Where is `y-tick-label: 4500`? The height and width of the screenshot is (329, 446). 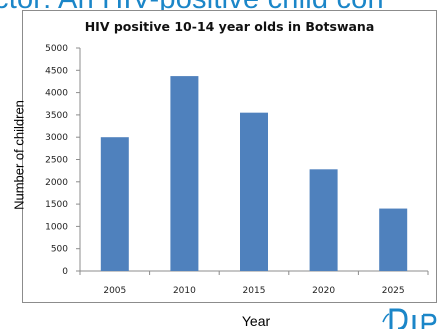
y-tick-label: 4500 is located at coordinates (56, 71).